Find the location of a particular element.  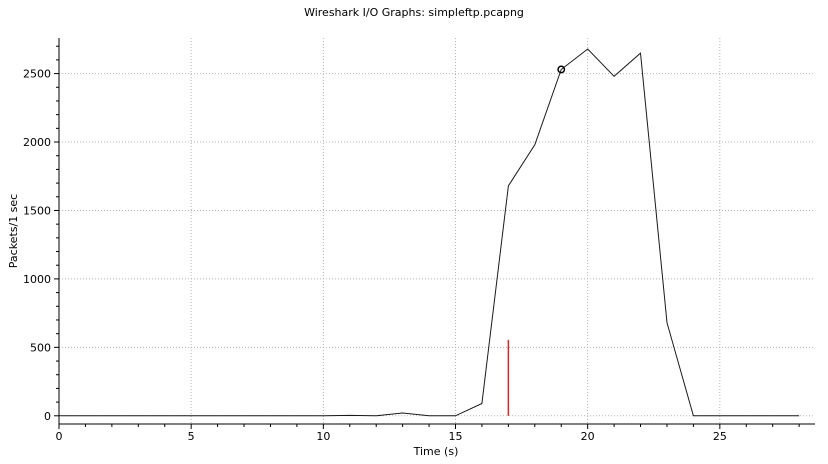

x-tick-label: 15 is located at coordinates (456, 436).